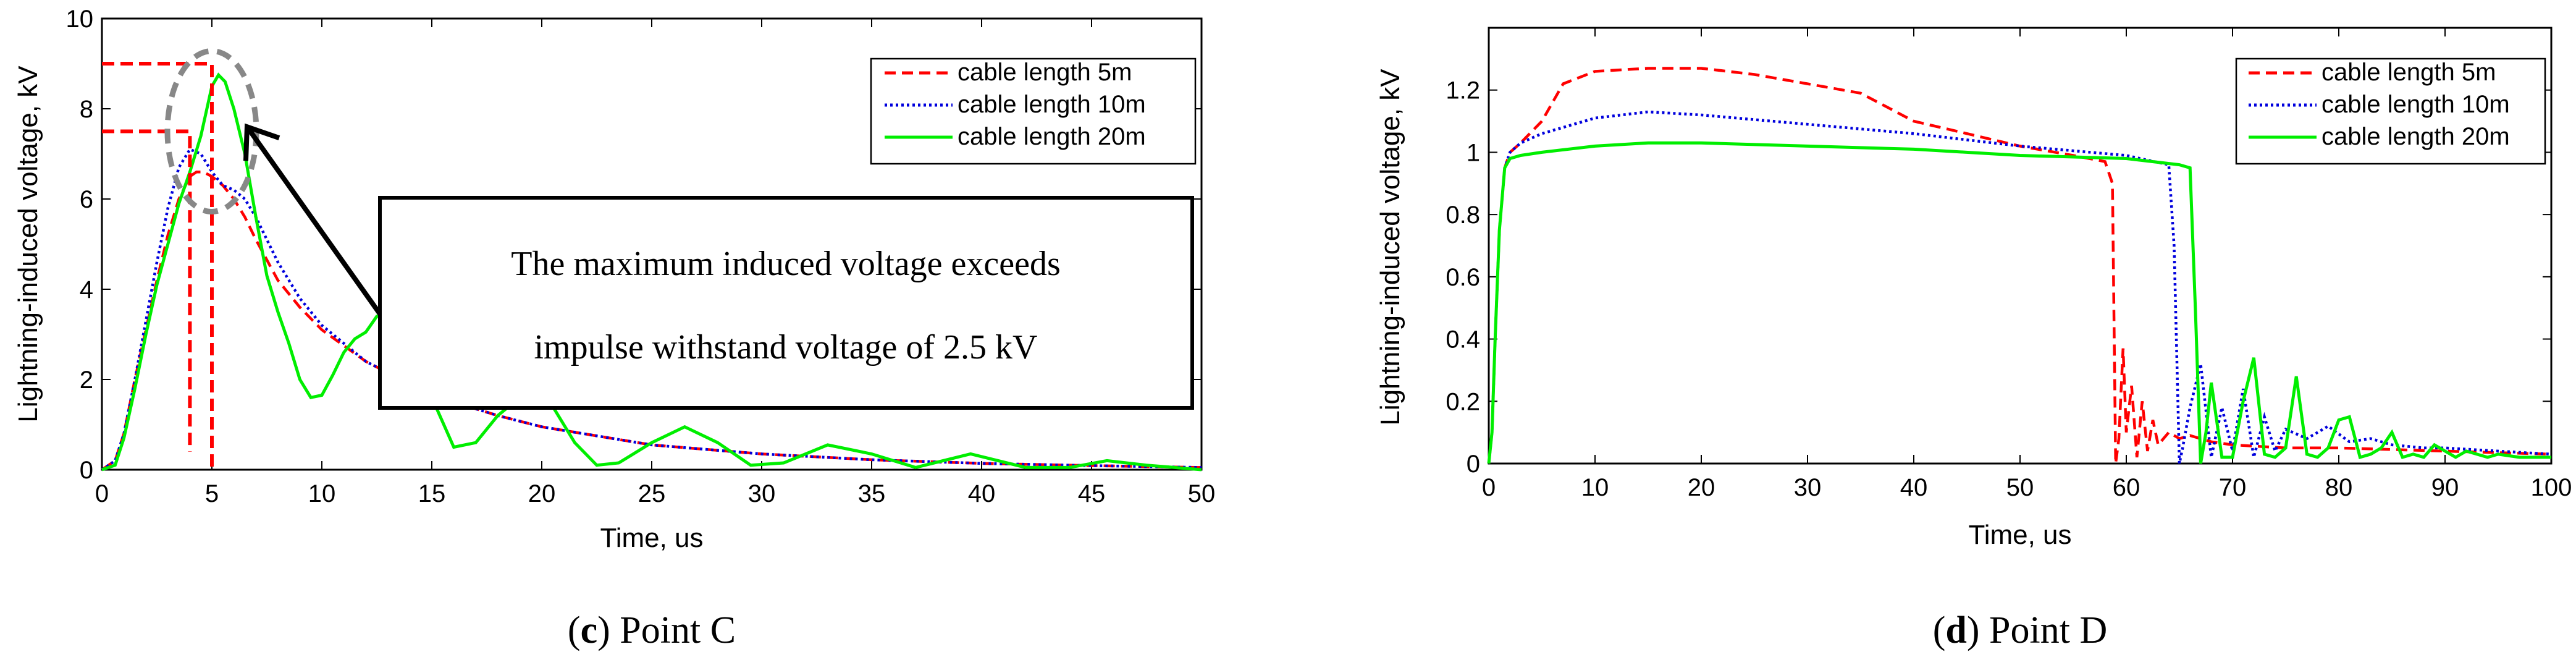  What do you see at coordinates (86, 199) in the screenshot?
I see `panel-c-ytick-label: 6` at bounding box center [86, 199].